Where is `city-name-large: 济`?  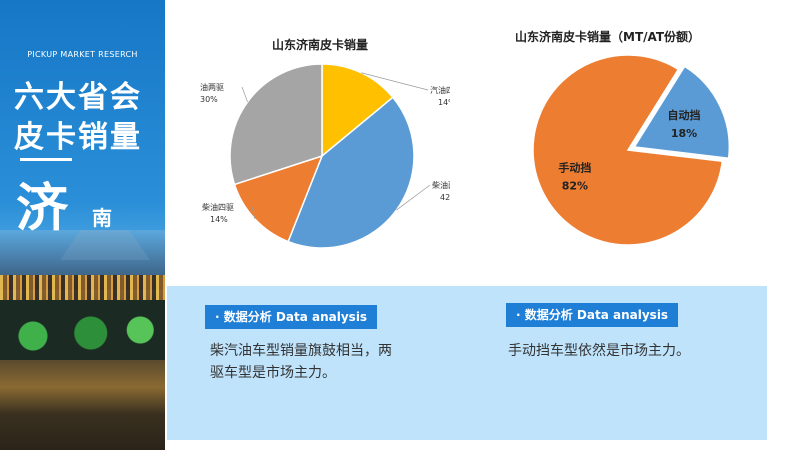 city-name-large: 济 is located at coordinates (42, 209).